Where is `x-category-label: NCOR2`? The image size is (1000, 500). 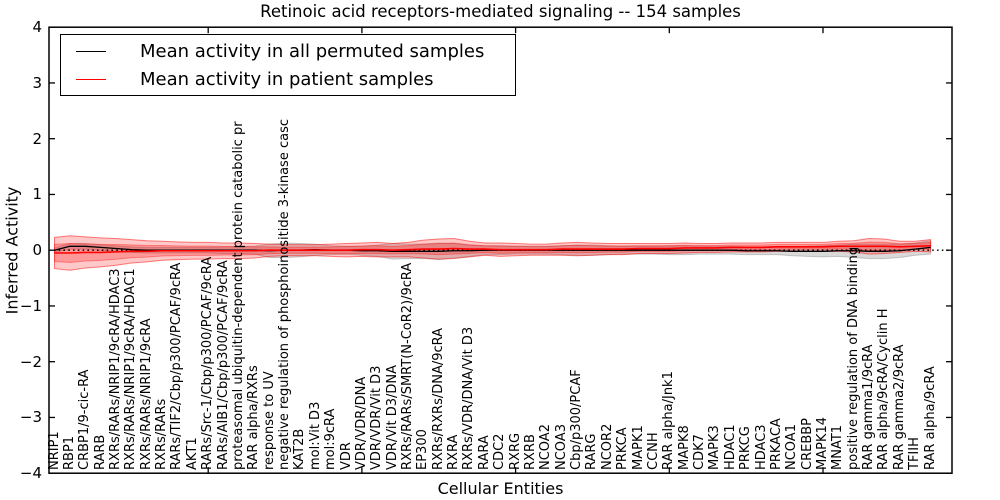
x-category-label: NCOR2 is located at coordinates (607, 446).